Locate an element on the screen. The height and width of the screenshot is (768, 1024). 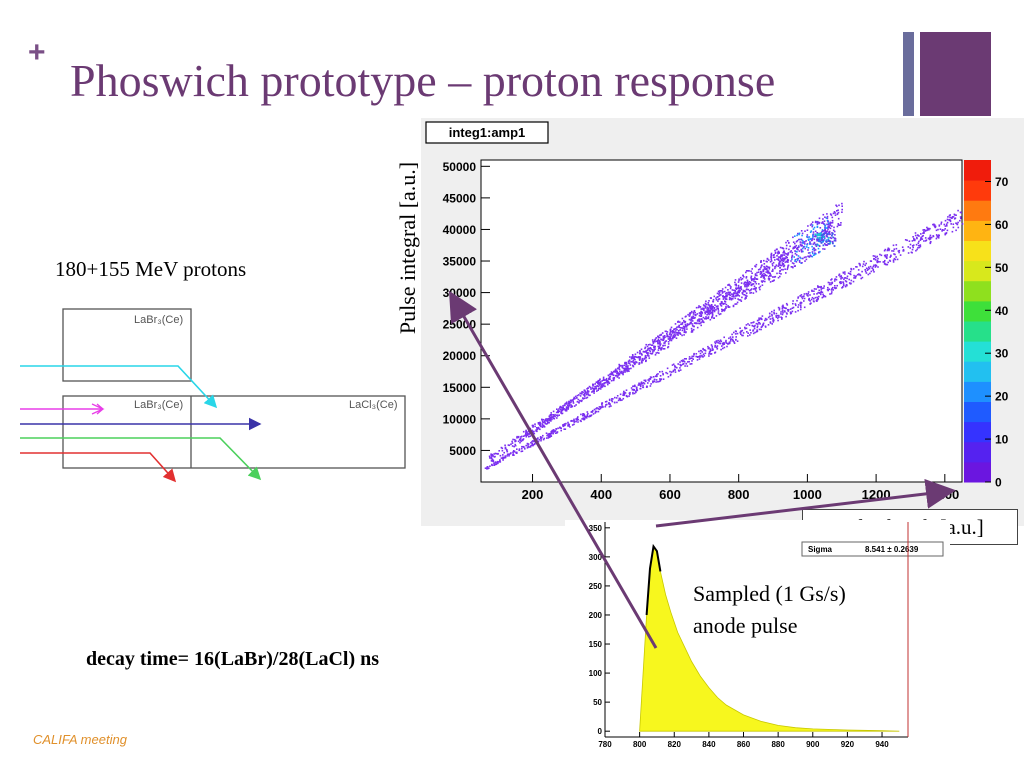
protons-label: 180+155 MeV protons is located at coordinates (151, 269).